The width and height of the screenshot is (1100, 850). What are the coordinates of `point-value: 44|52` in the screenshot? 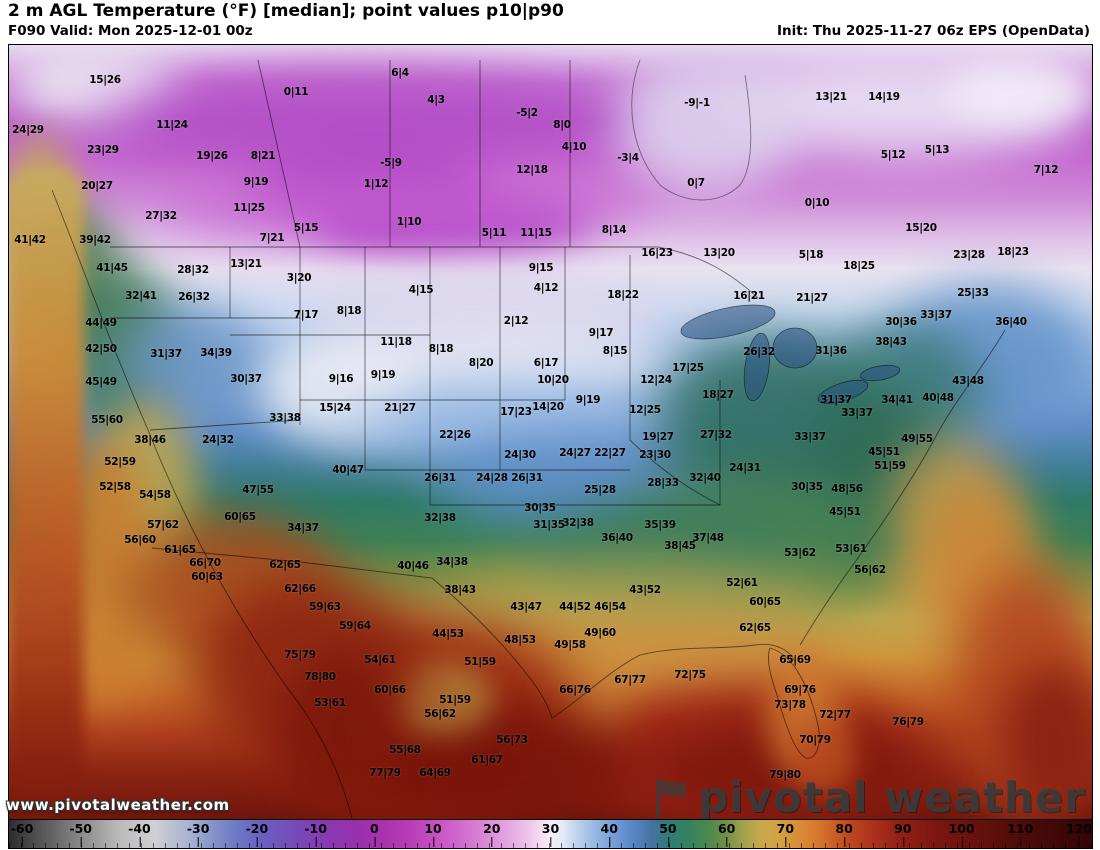 It's located at (575, 607).